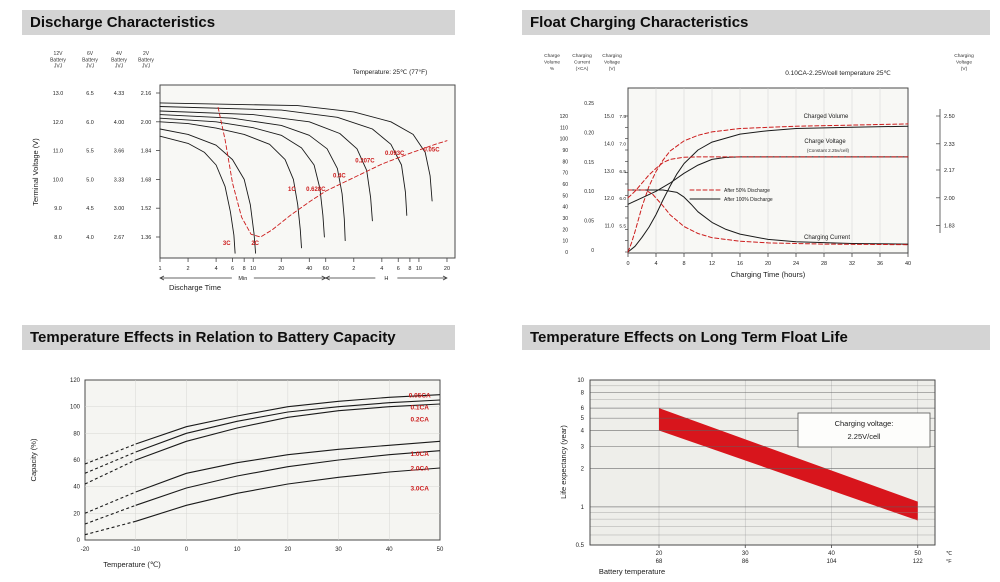 The width and height of the screenshot is (1000, 582). I want to click on axis-column-header: 6V, so click(90, 54).